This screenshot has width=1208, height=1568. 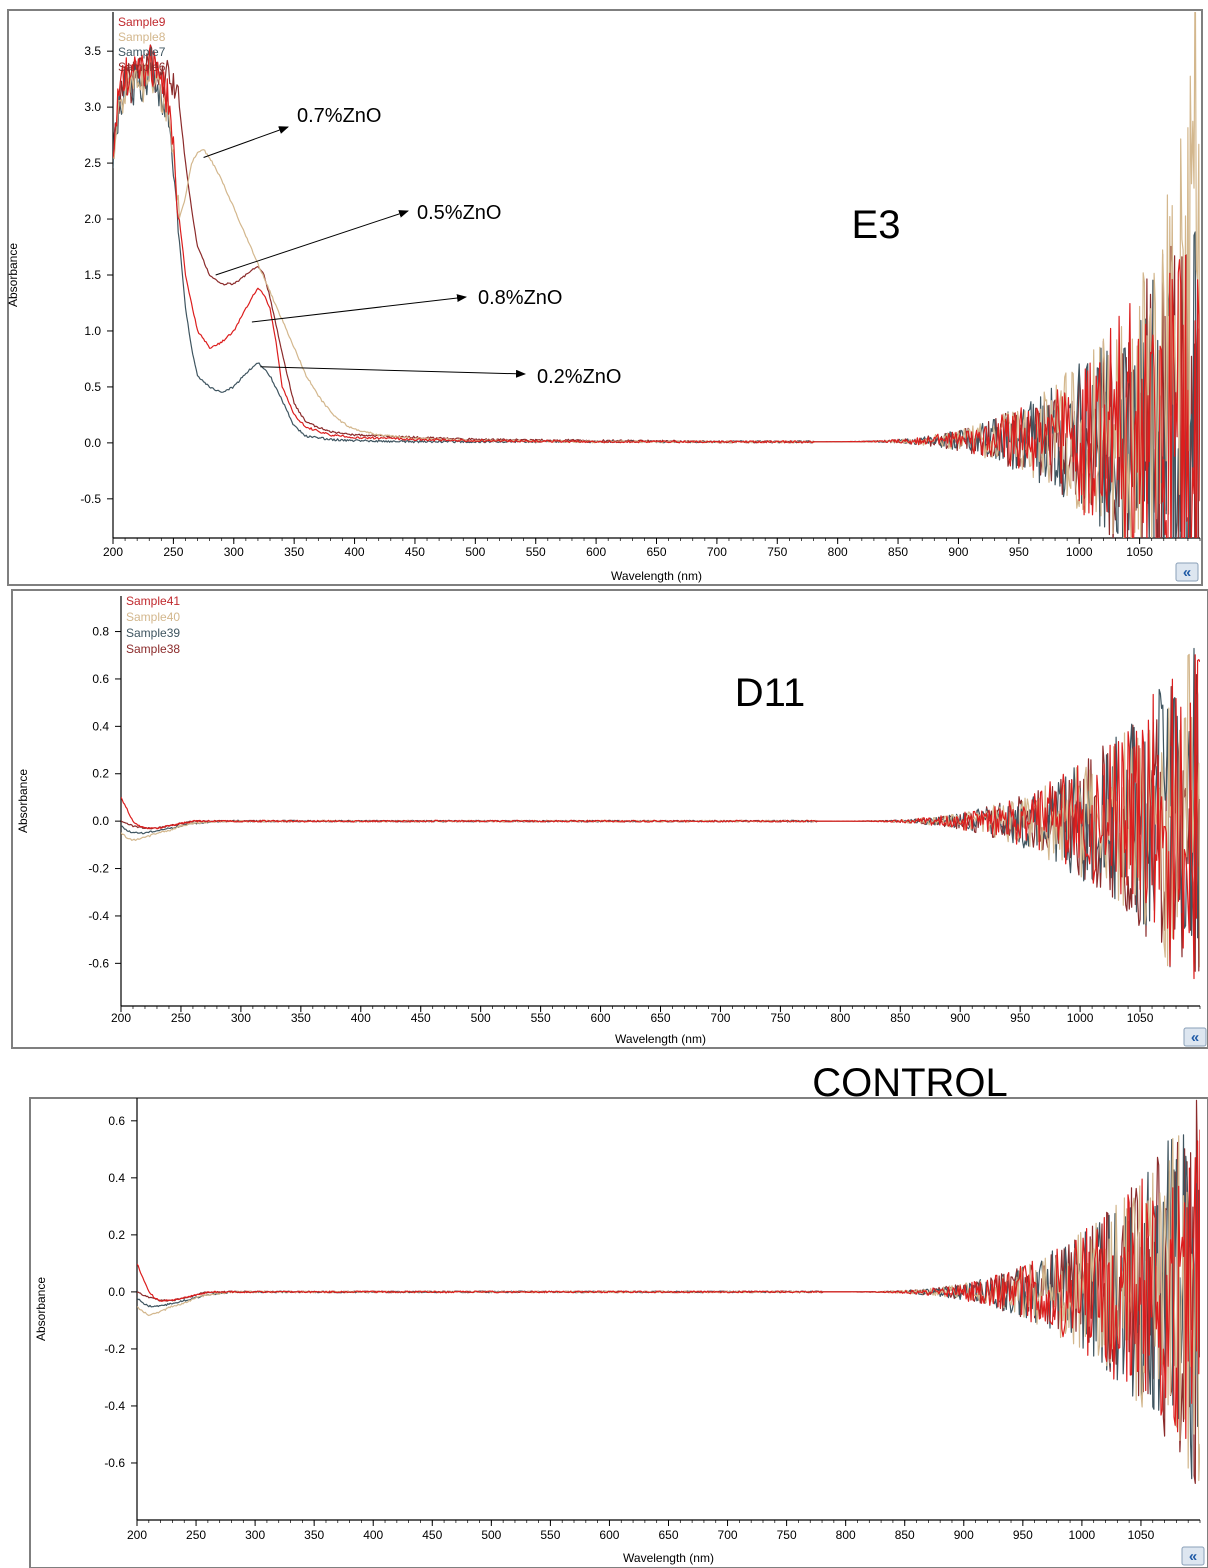 I want to click on y-tick-label: -0.2, so click(x=98, y=869).